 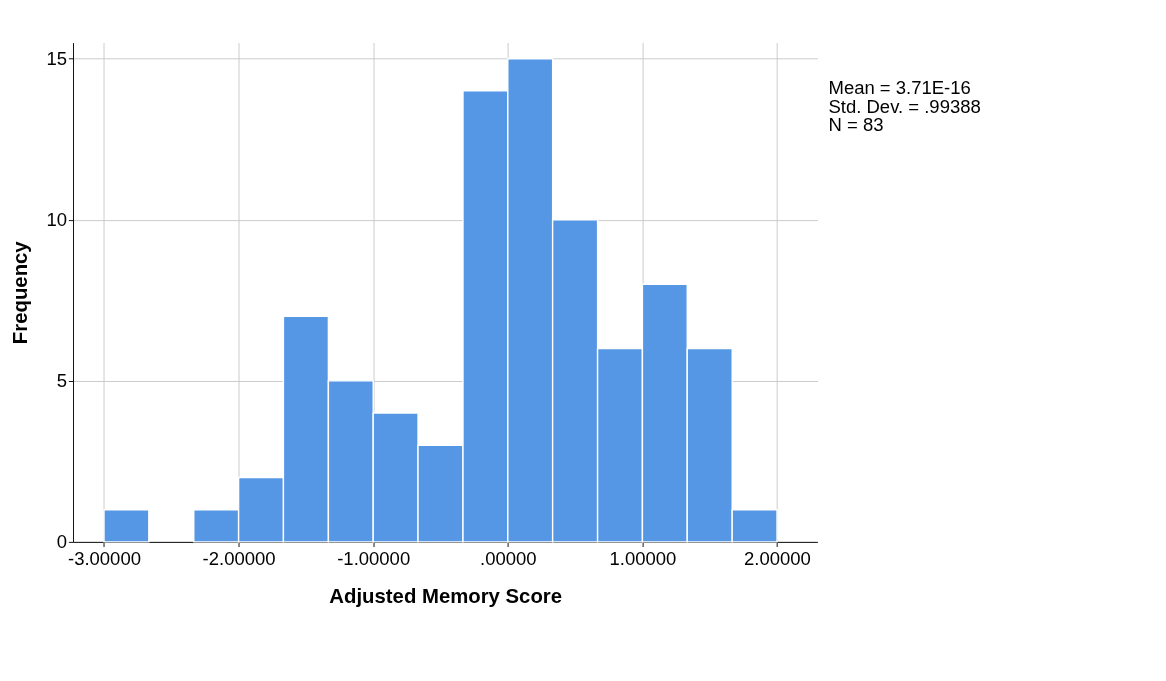 What do you see at coordinates (777, 559) in the screenshot?
I see `x-tick-label: 2.00000` at bounding box center [777, 559].